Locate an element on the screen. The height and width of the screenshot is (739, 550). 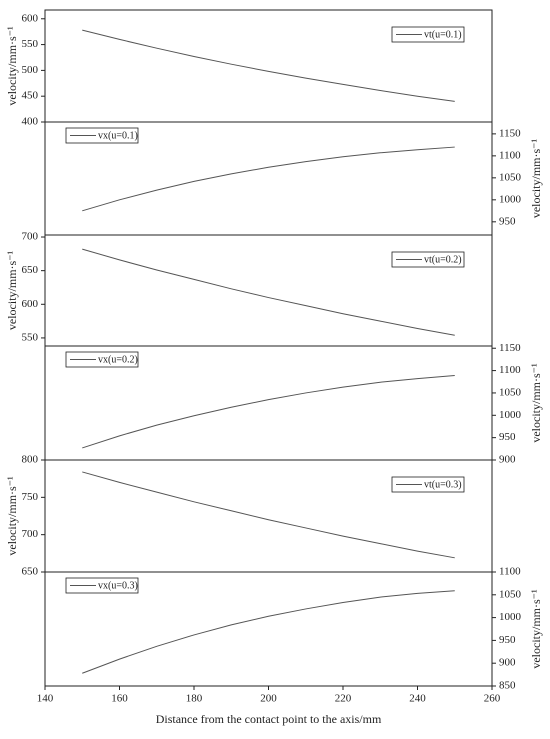
y-tick-label: 500 is located at coordinates (30, 70).